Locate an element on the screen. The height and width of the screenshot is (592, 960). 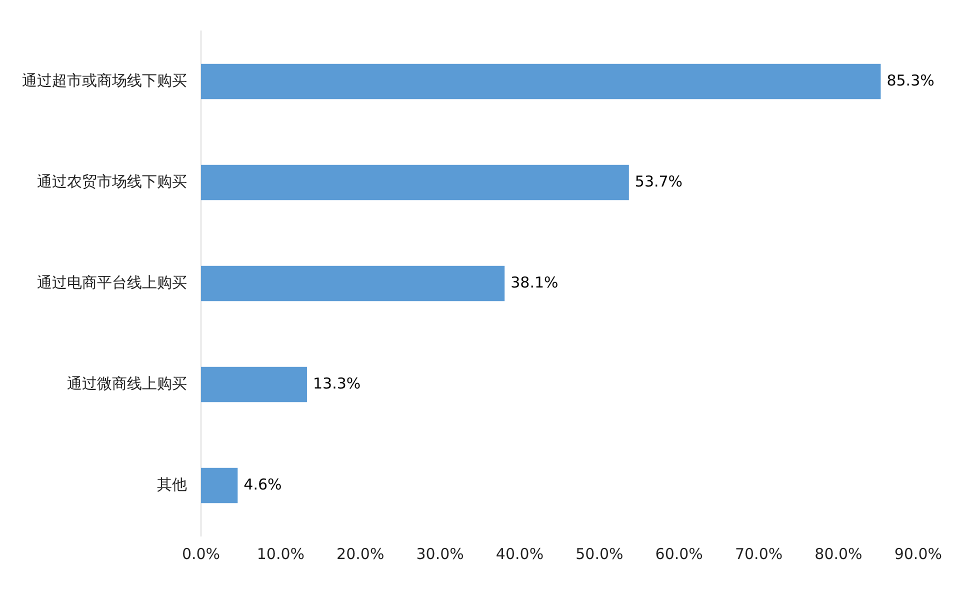
x-tick-label: 40.0% is located at coordinates (520, 553).